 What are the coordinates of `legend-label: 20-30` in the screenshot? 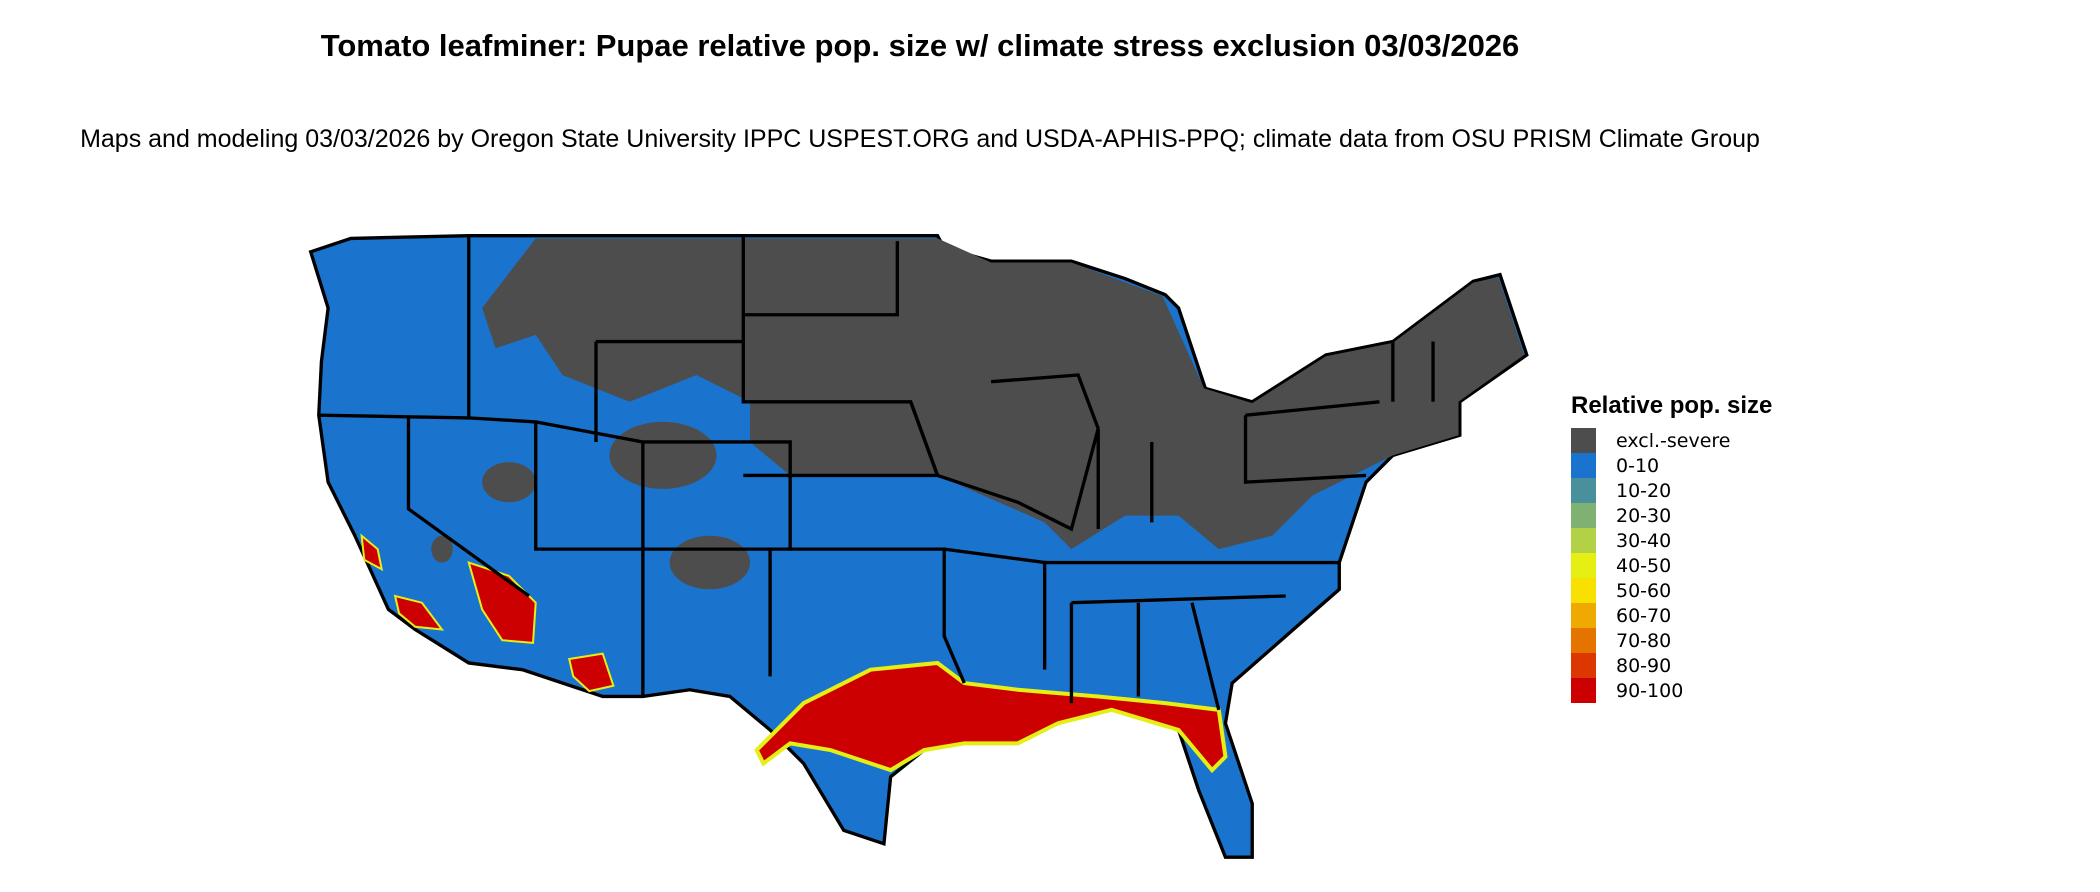 It's located at (1644, 515).